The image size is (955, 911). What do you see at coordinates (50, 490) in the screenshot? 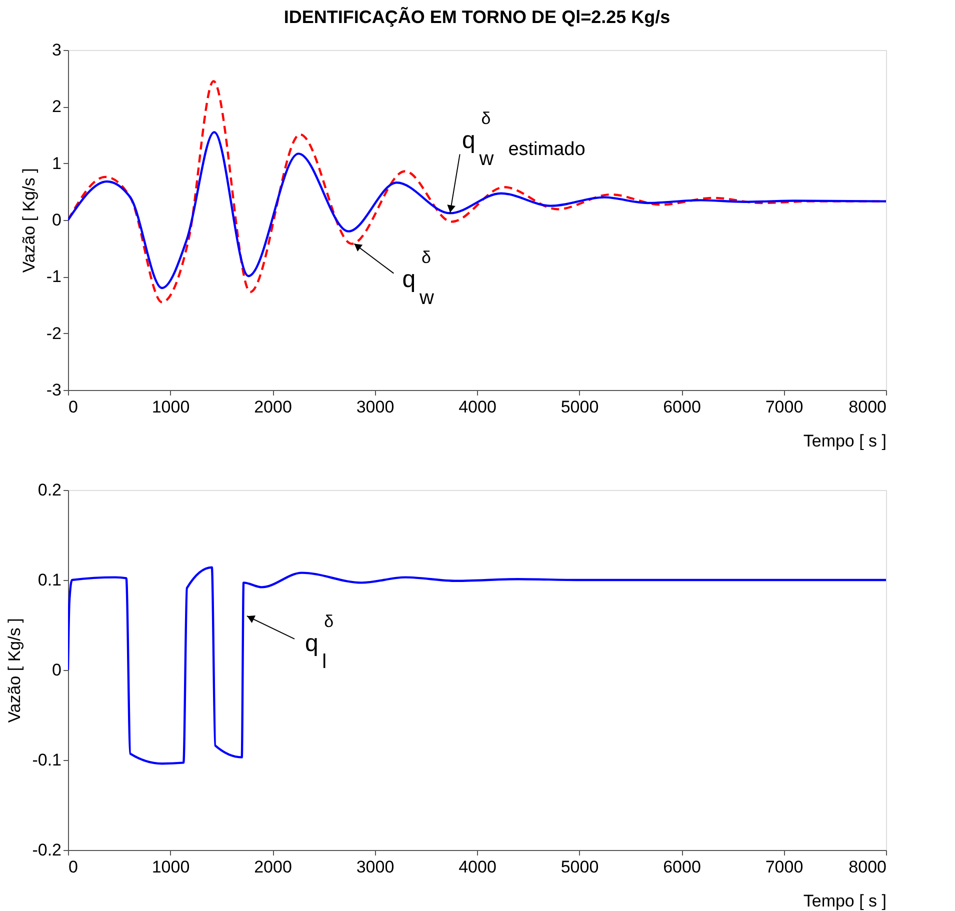
I see `y-tick-label: 0.2` at bounding box center [50, 490].